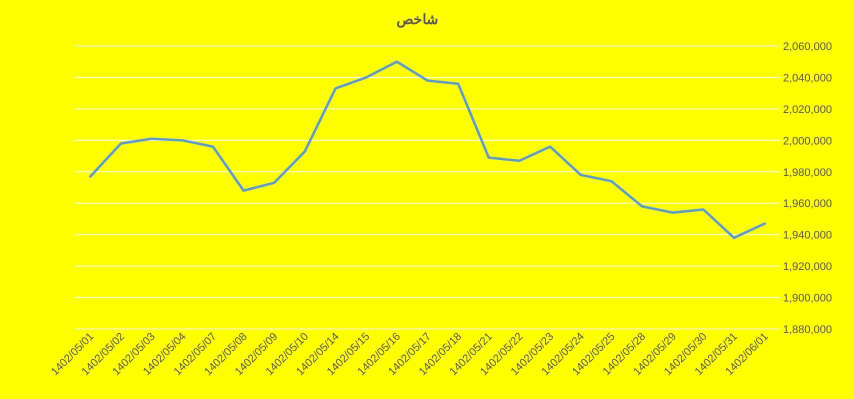 This screenshot has height=399, width=854. Describe the element at coordinates (807, 330) in the screenshot. I see `y-tick-label: 1,880,000` at that location.